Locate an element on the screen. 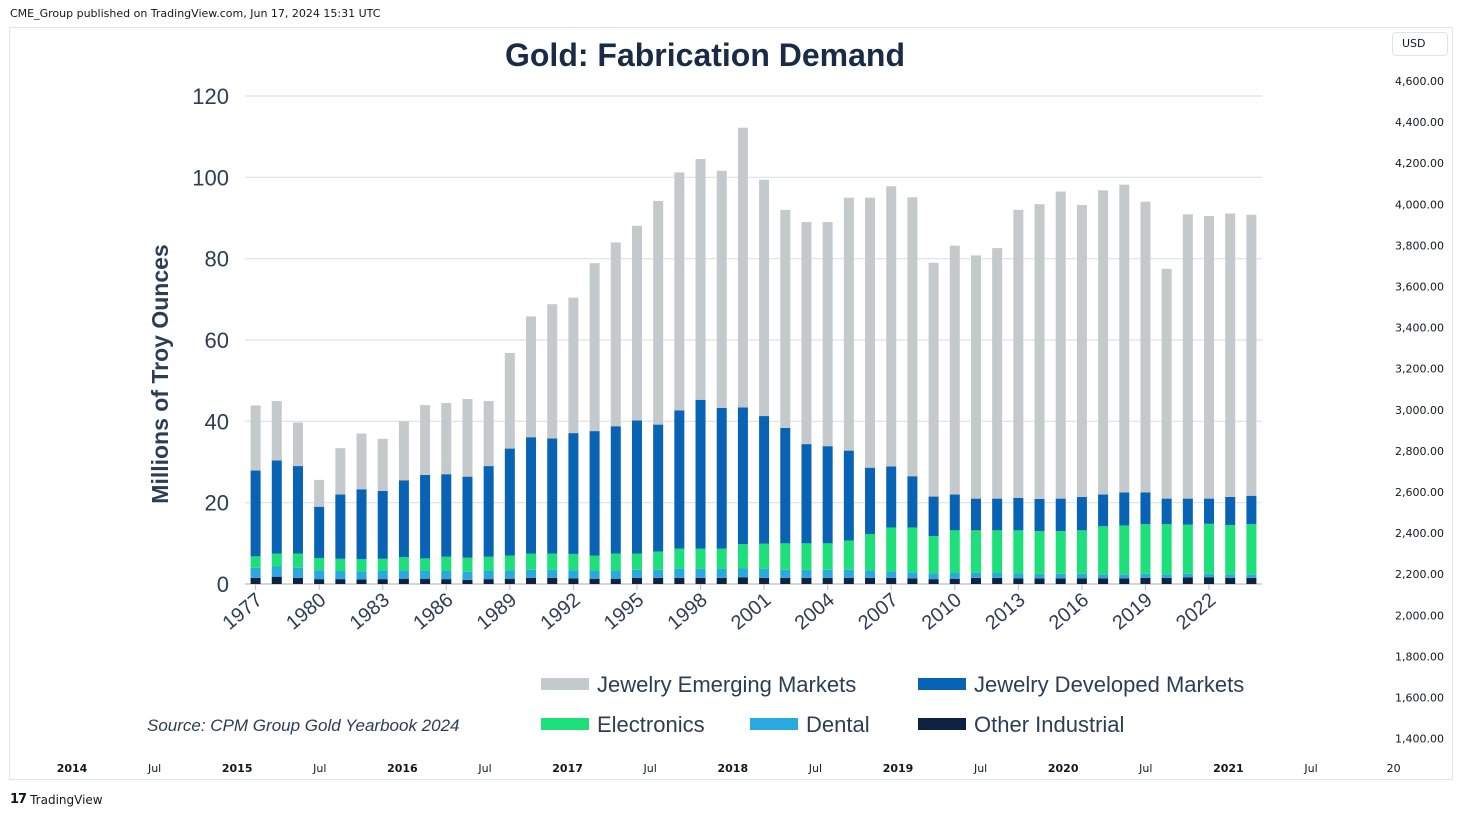  bar-dental-1988 is located at coordinates (488, 575).